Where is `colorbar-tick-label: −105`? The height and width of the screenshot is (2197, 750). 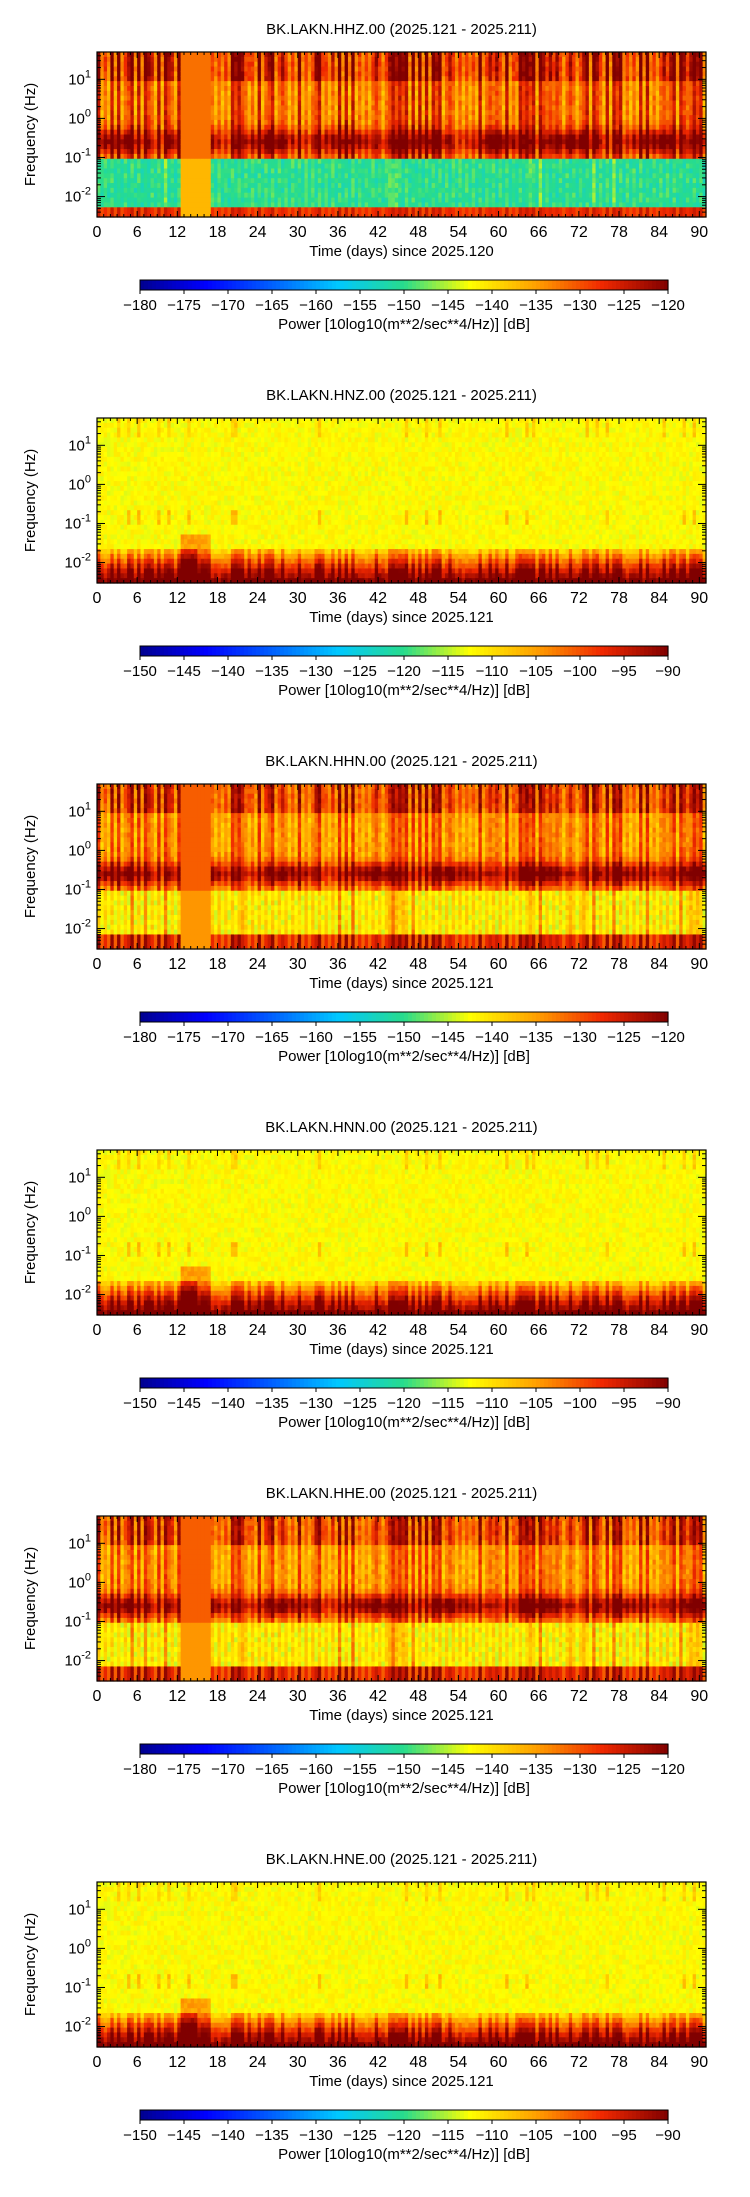
colorbar-tick-label: −105 is located at coordinates (536, 2135).